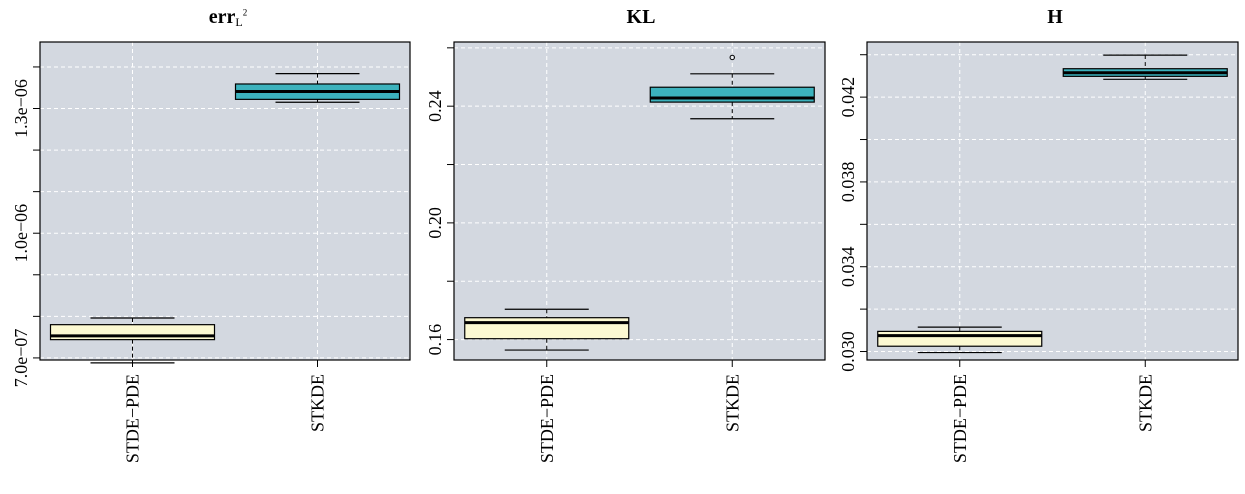 This screenshot has height=494, width=1245. I want to click on panel-1-title: errL2, so click(228, 17).